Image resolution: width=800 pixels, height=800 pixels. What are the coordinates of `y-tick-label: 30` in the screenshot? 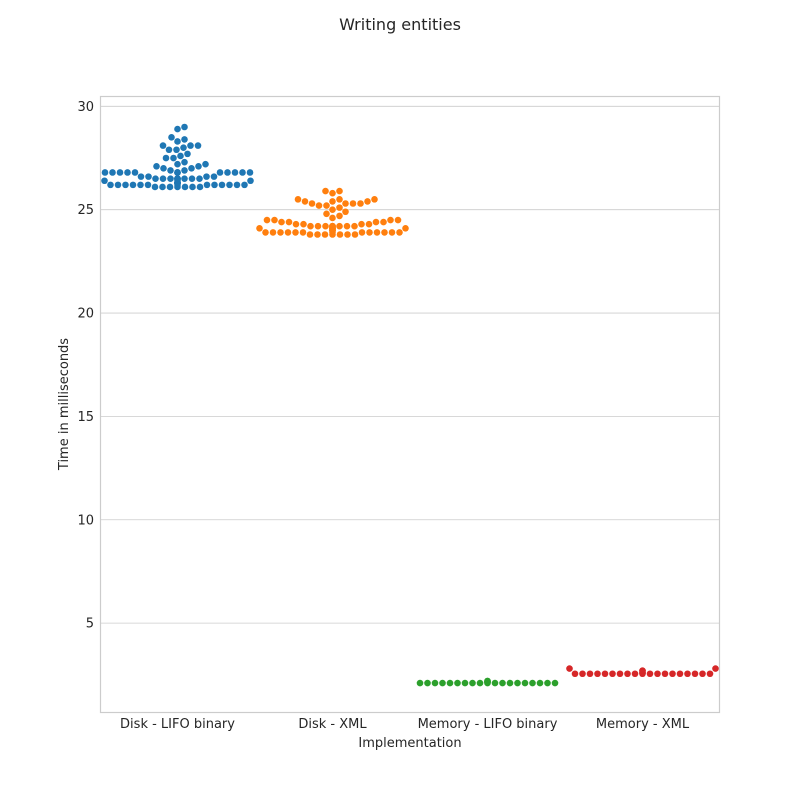 It's located at (85, 107).